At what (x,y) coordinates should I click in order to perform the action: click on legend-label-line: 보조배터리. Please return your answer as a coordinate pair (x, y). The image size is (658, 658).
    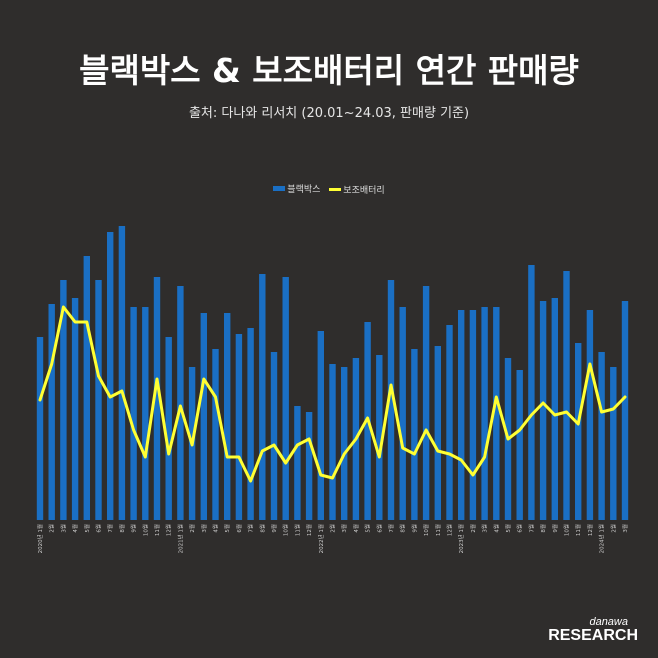
    Looking at the image, I should click on (364, 191).